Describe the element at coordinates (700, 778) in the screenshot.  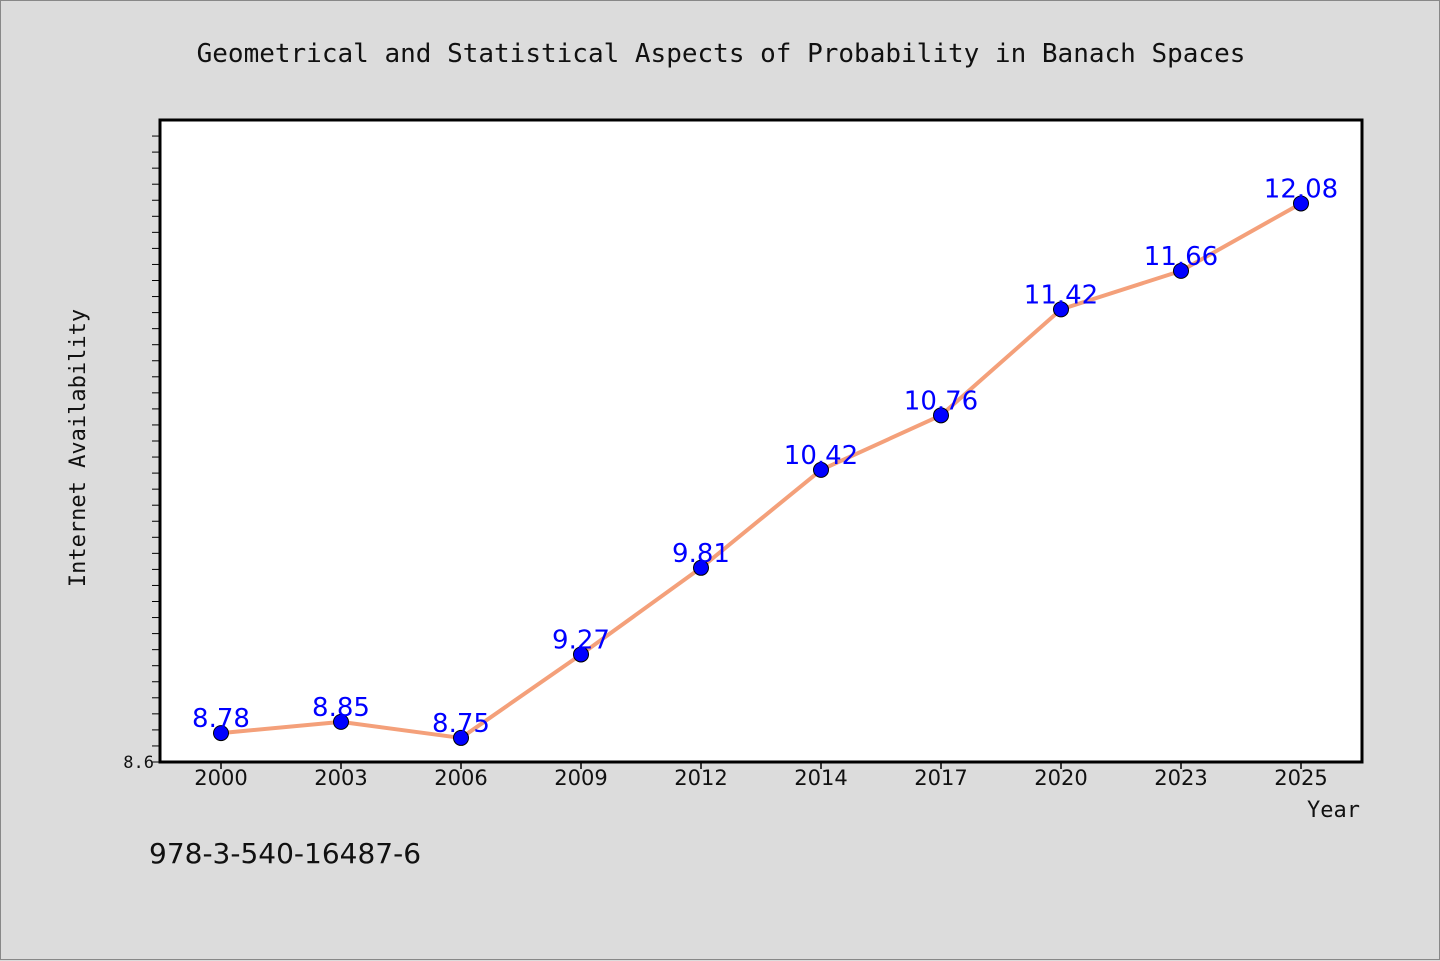
I see `x-tick-label: 2012` at that location.